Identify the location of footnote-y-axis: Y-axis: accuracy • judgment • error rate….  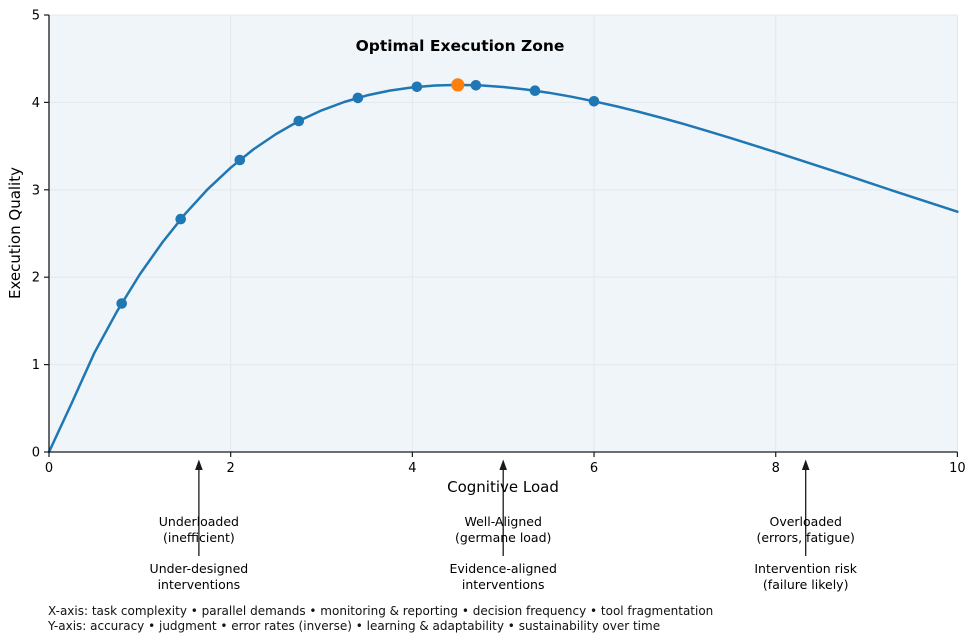
(354, 626).